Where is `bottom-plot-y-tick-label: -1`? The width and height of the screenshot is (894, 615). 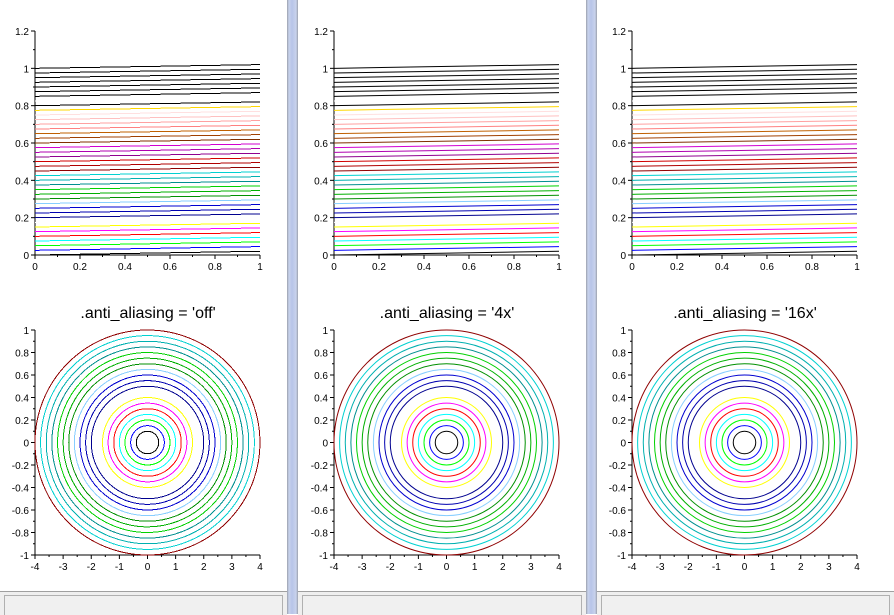 bottom-plot-y-tick-label: -1 is located at coordinates (323, 556).